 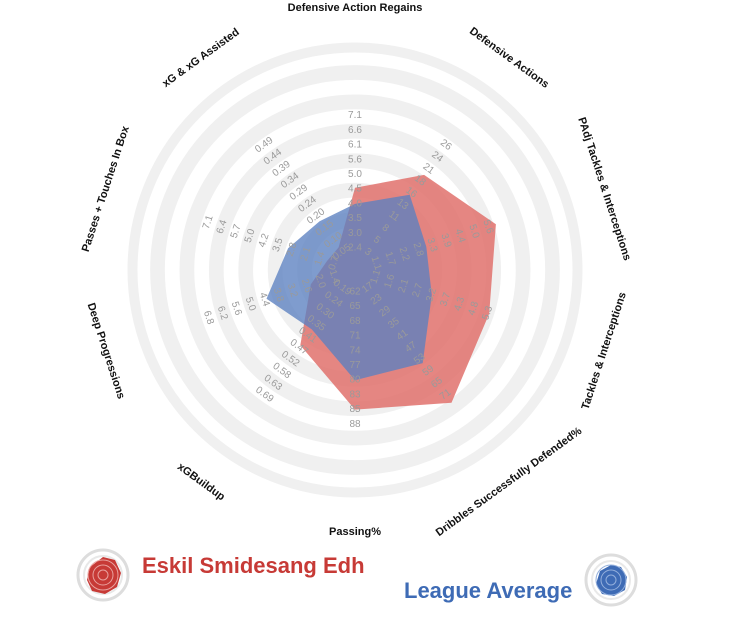 I want to click on tick-label: 2.6, so click(x=306, y=286).